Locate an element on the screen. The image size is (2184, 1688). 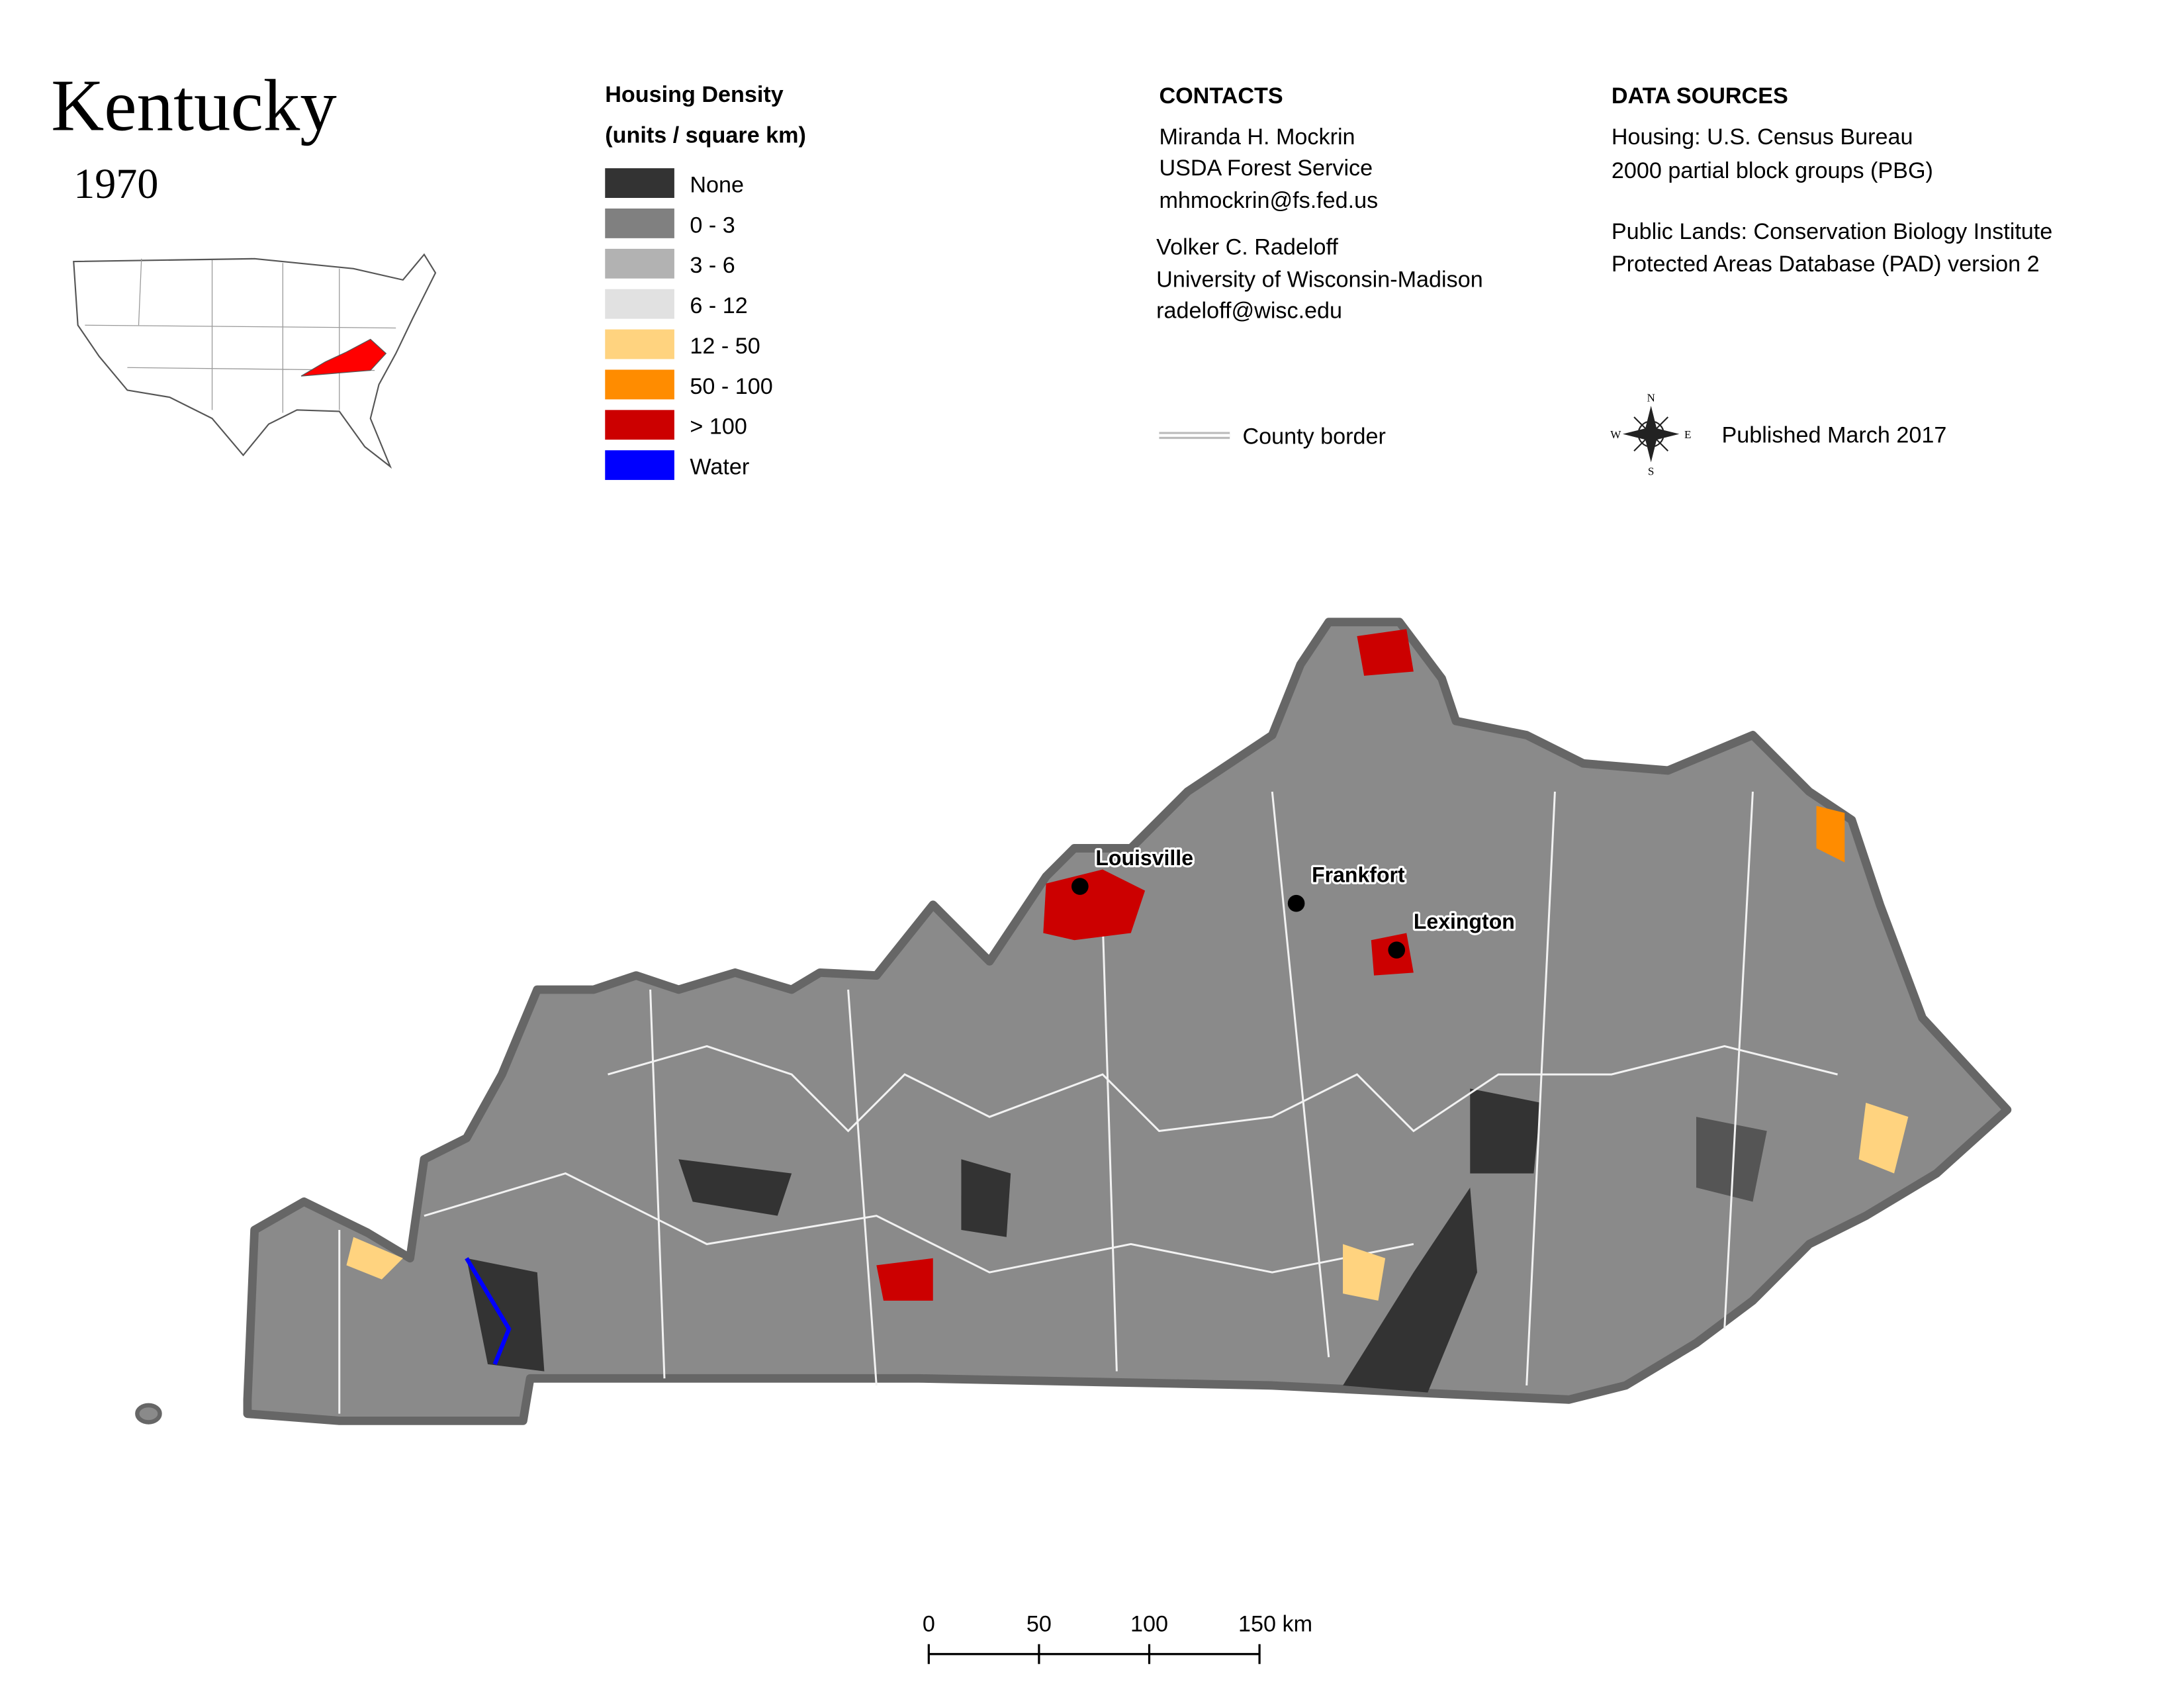
legend-label: 6 - 12 is located at coordinates (718, 305).